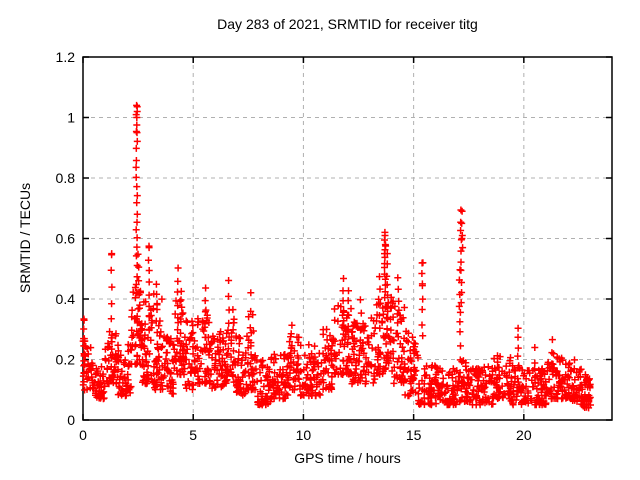 The width and height of the screenshot is (640, 480). Describe the element at coordinates (524, 435) in the screenshot. I see `x-tick-label: 20` at that location.